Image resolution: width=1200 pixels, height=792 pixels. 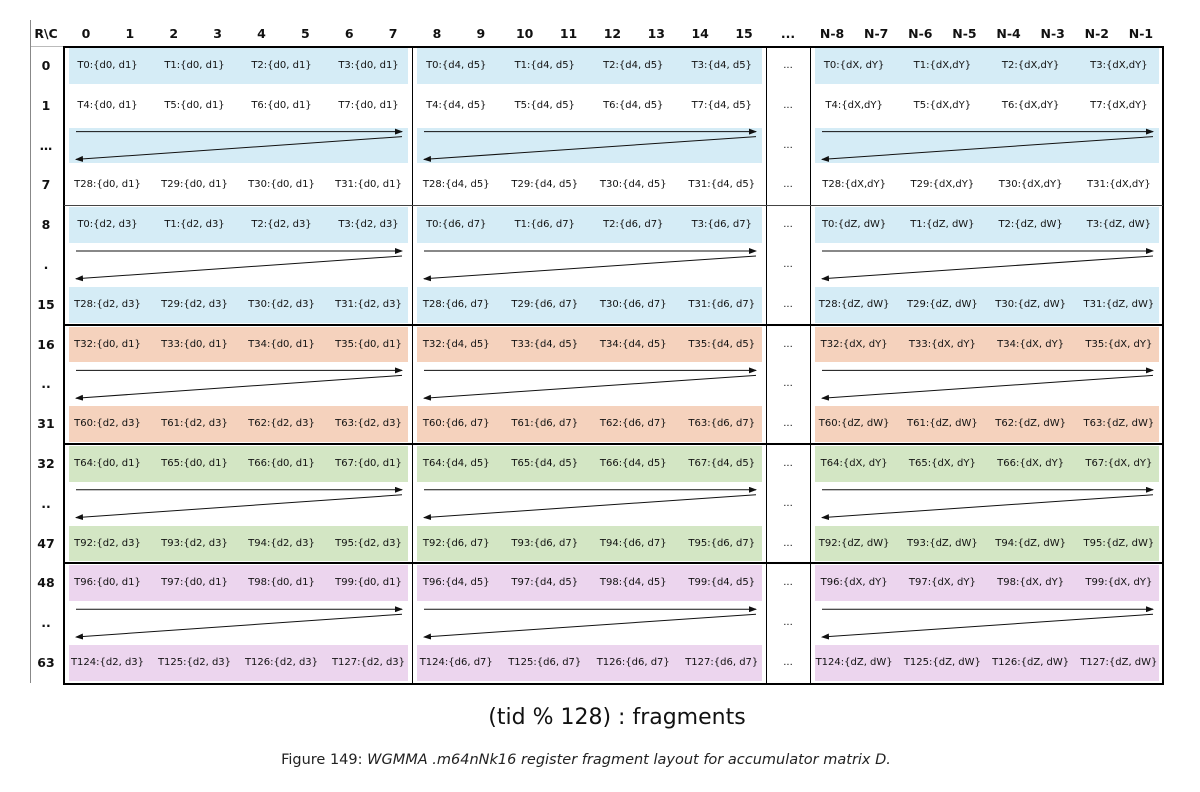 What do you see at coordinates (942, 583) in the screenshot?
I see `fragment-cell: T97:{dX, dY}` at bounding box center [942, 583].